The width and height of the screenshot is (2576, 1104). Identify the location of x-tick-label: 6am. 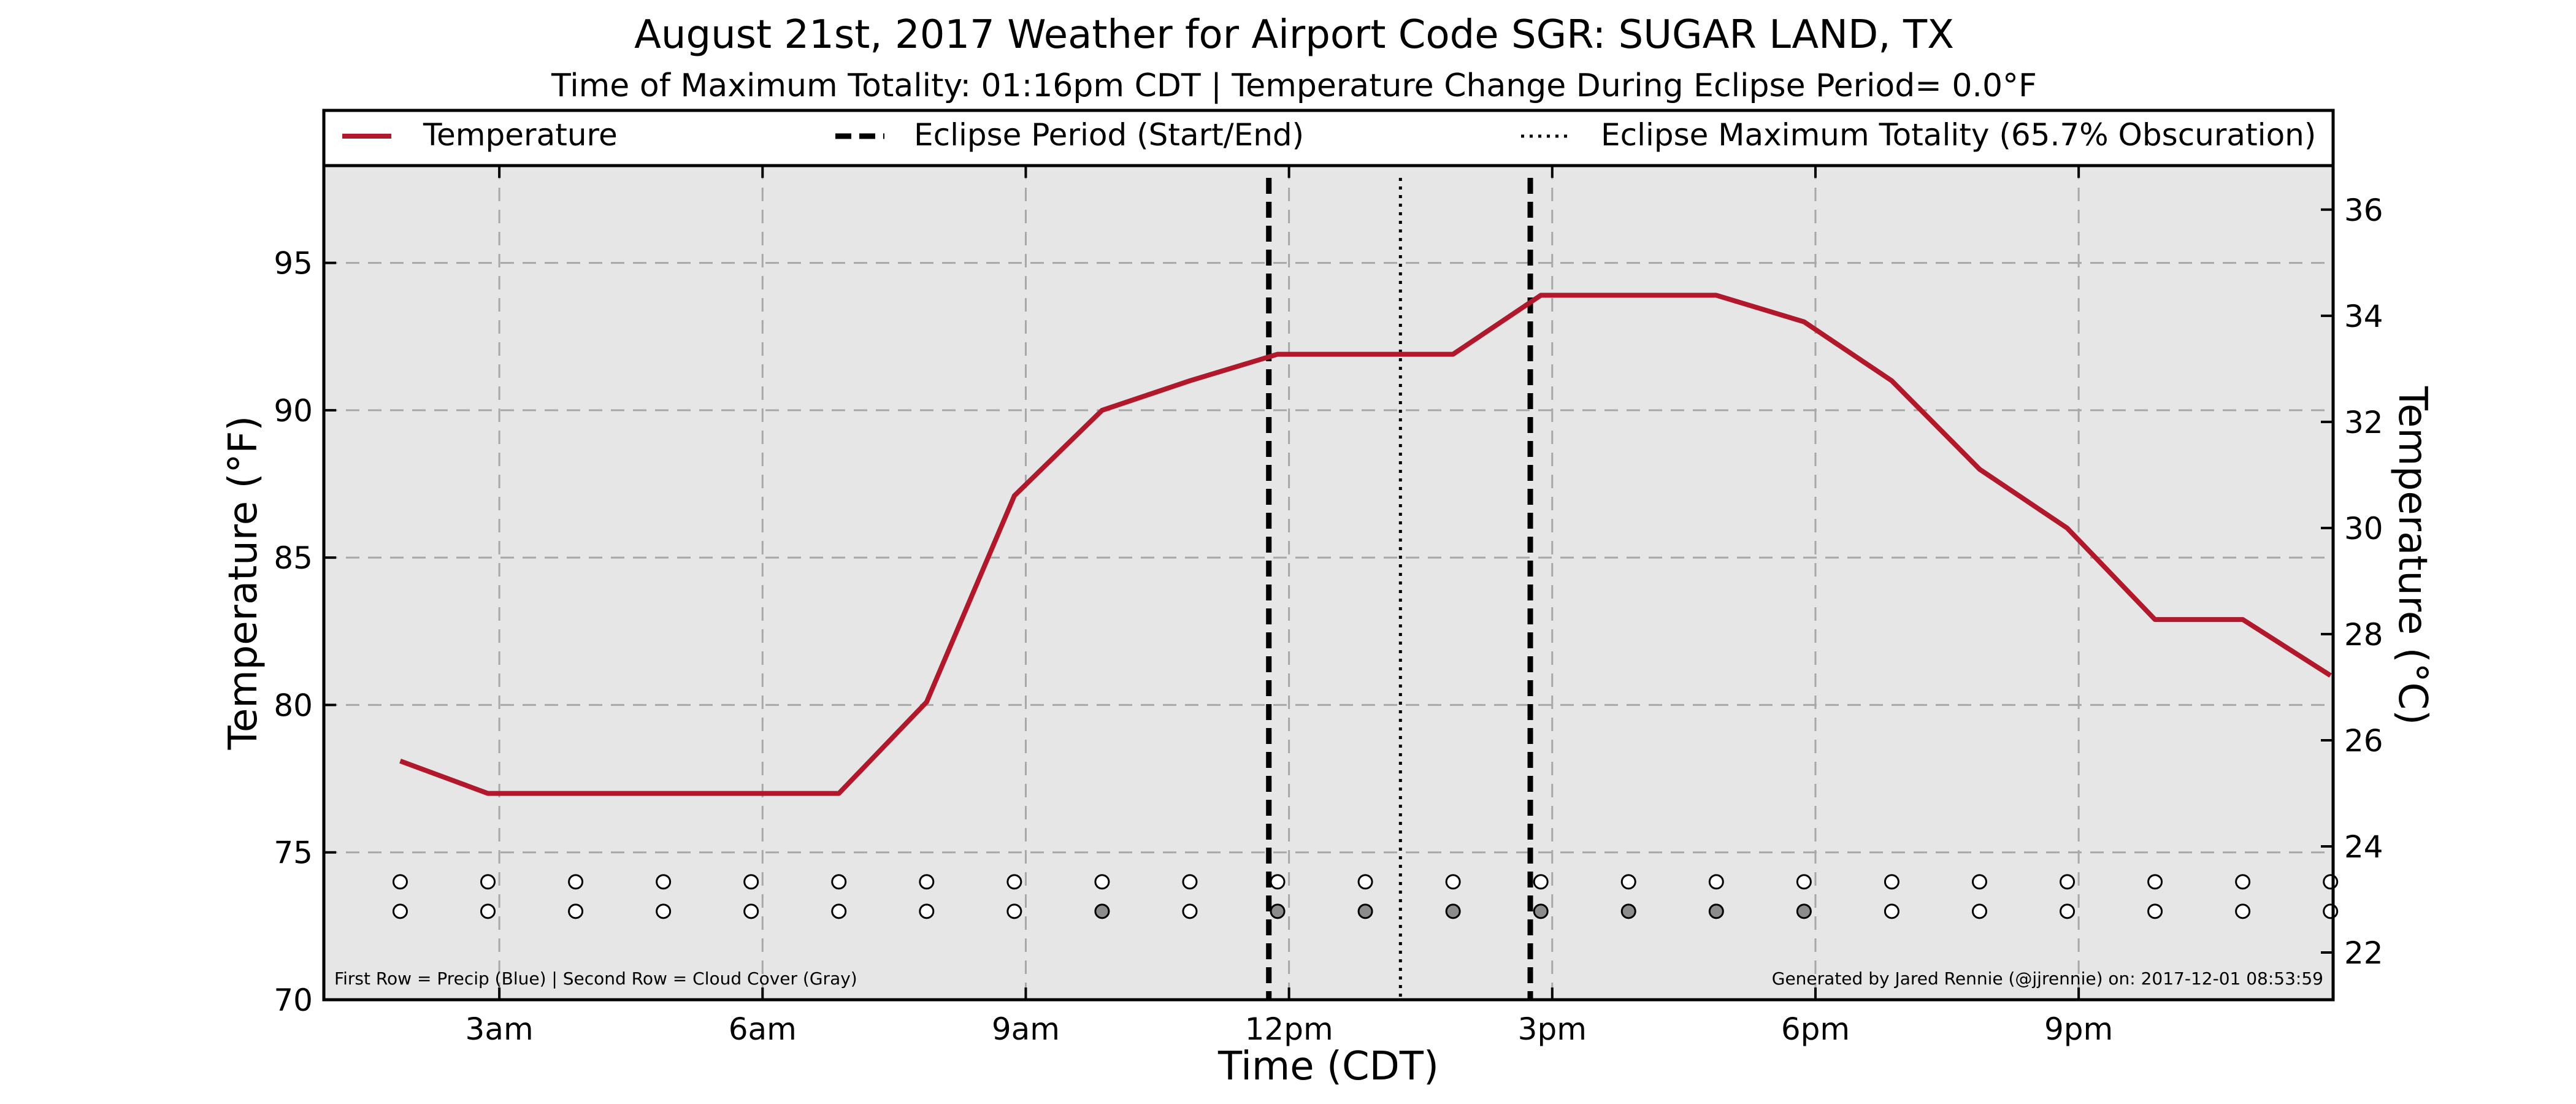
(763, 1029).